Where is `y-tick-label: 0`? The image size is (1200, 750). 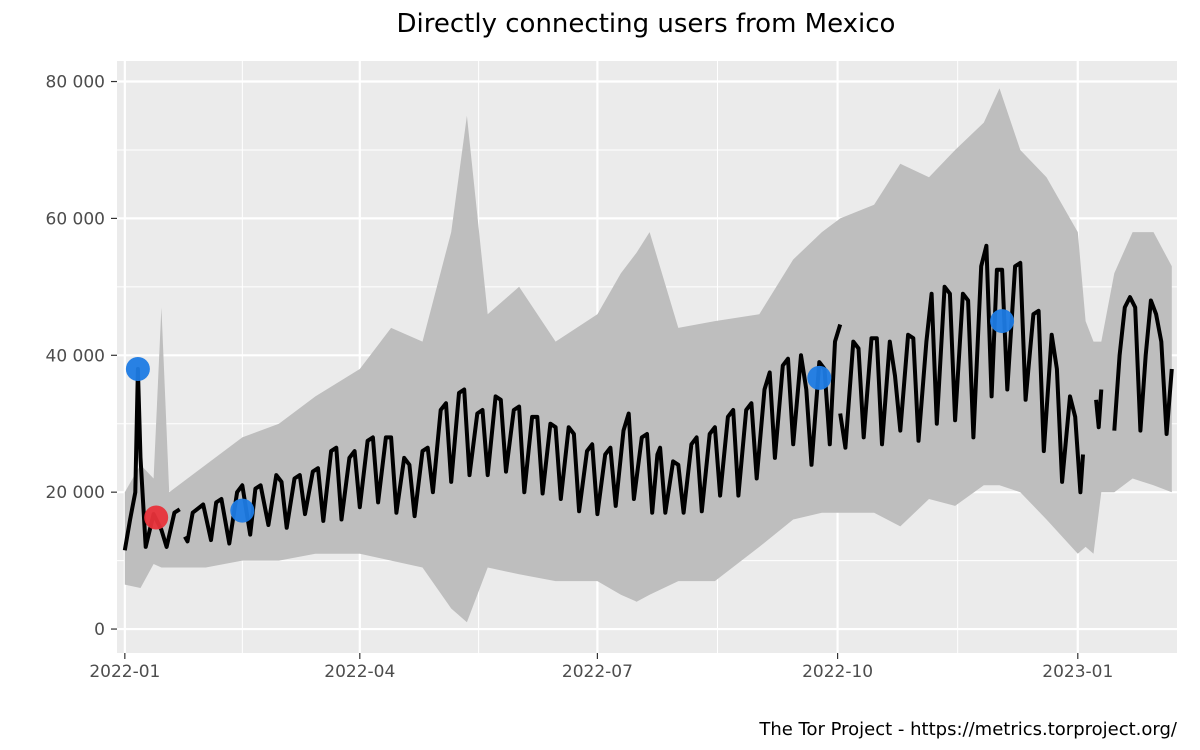 y-tick-label: 0 is located at coordinates (99, 630).